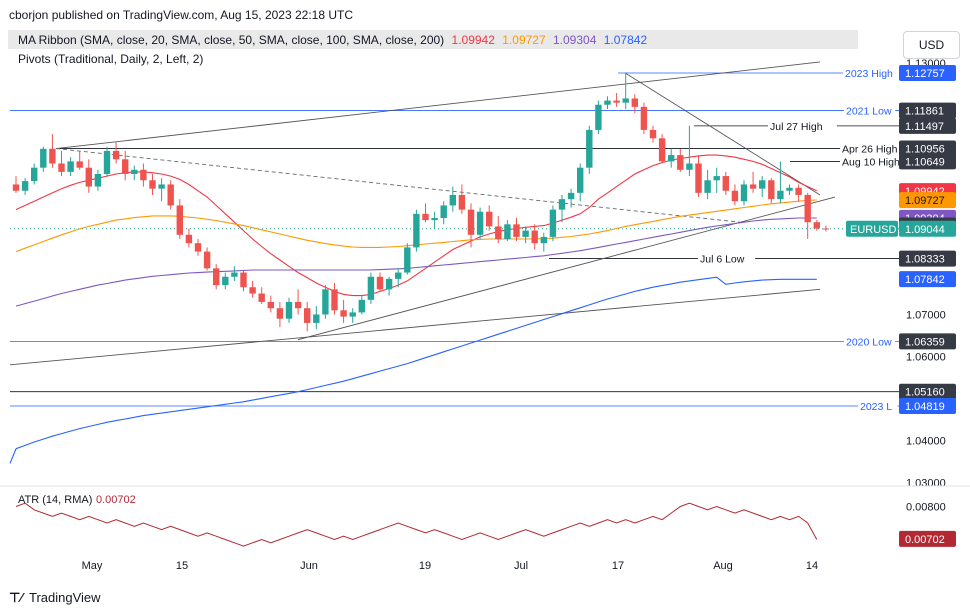 Image resolution: width=970 pixels, height=614 pixels. Describe the element at coordinates (925, 230) in the screenshot. I see `price-label: 1.09044` at that location.